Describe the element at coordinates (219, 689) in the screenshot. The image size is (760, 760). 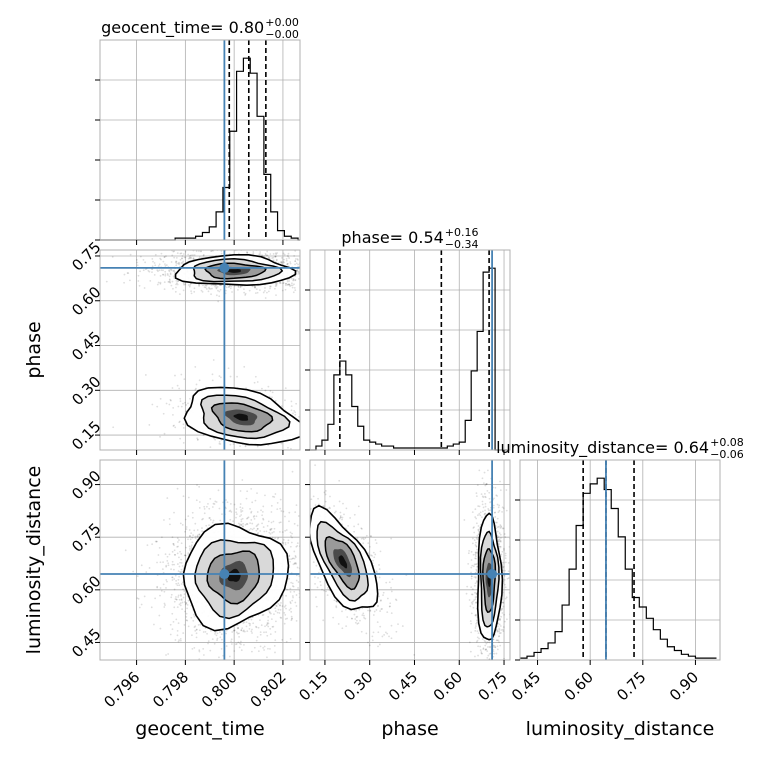
I see `x-tick-label-geocent_time: 0.800` at that location.